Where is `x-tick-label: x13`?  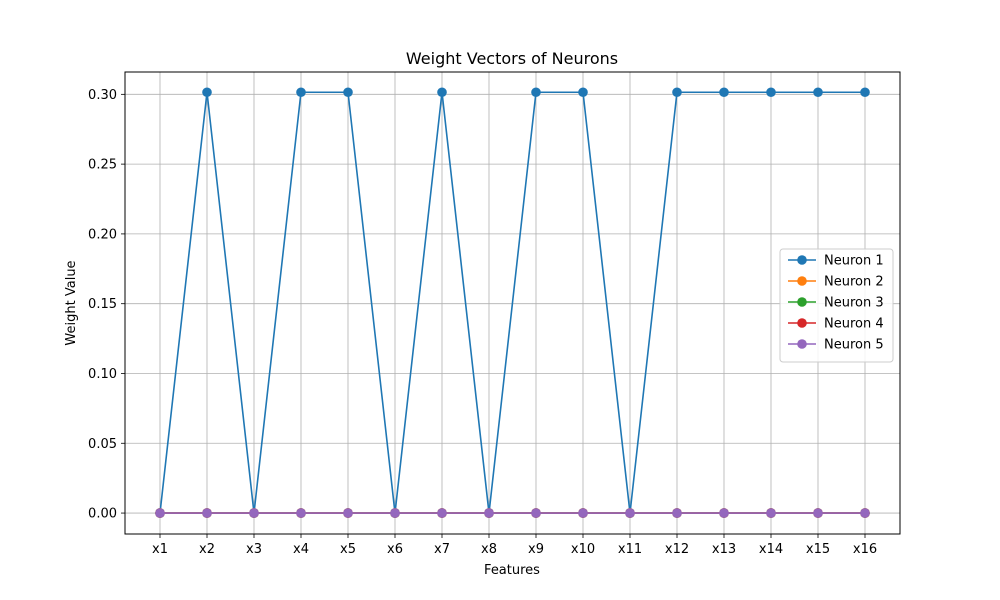
x-tick-label: x13 is located at coordinates (724, 549).